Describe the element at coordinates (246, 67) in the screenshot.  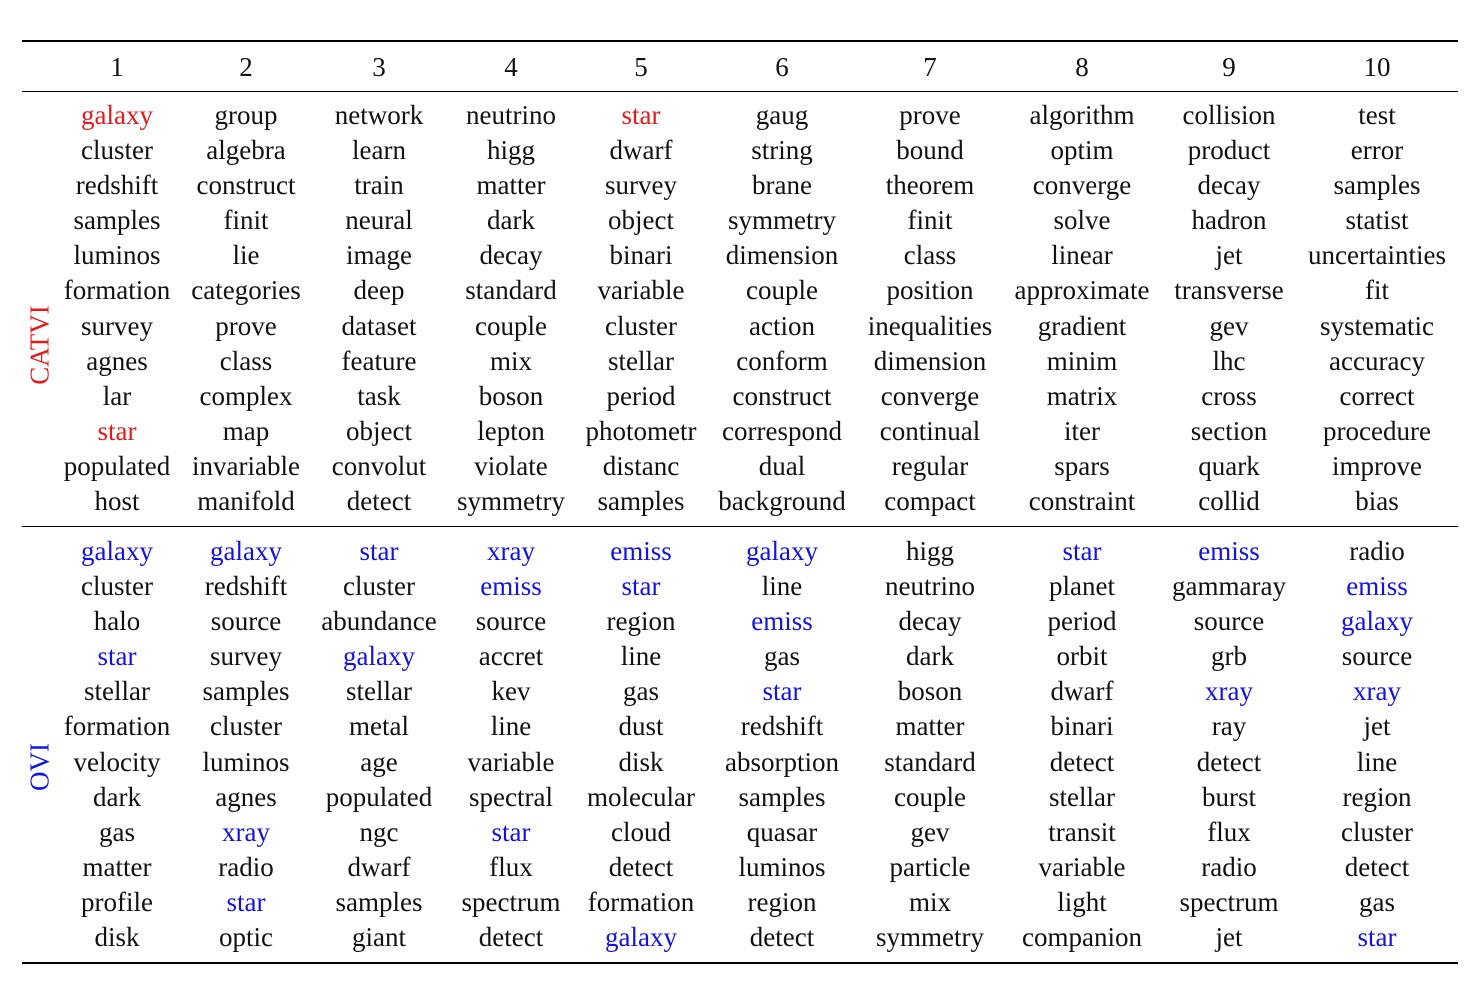
I see `header-cell: 2` at that location.